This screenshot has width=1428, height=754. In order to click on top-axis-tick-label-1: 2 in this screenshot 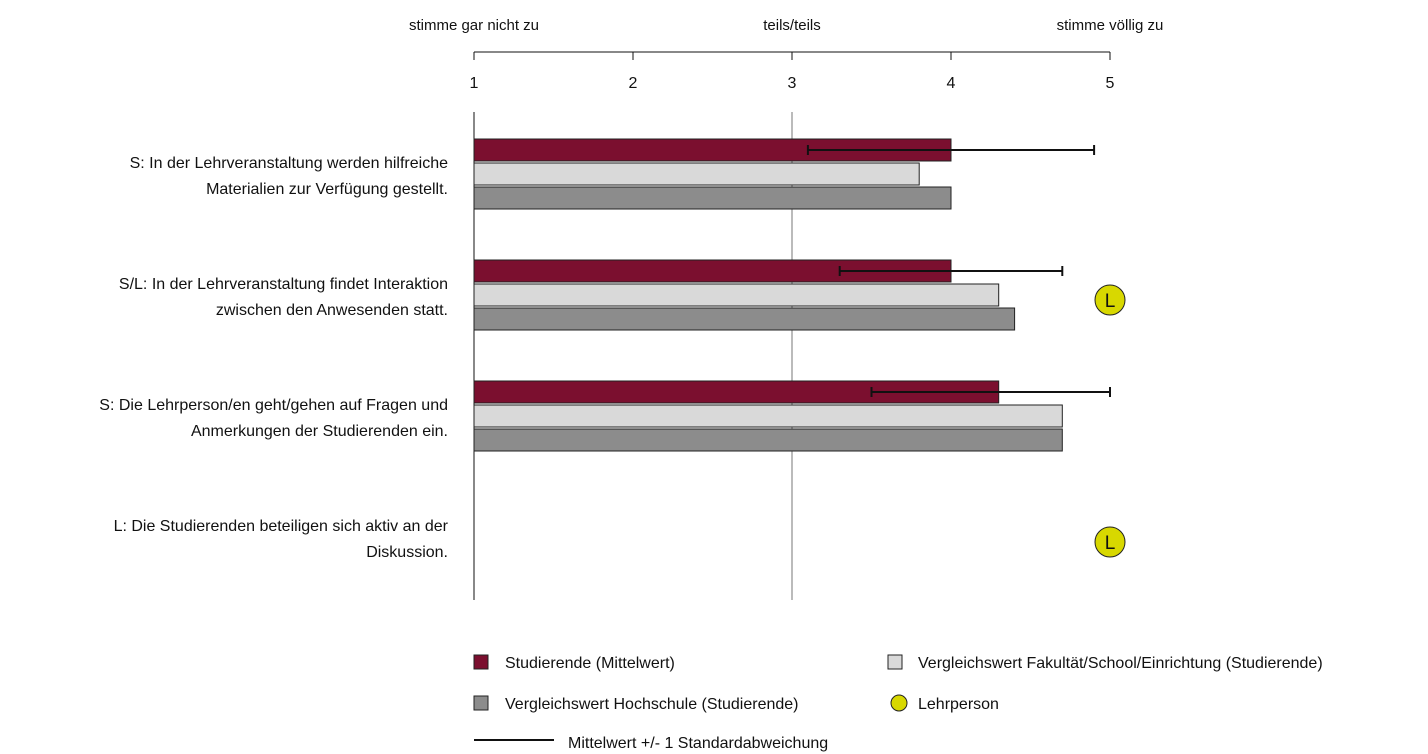, I will do `click(633, 83)`.